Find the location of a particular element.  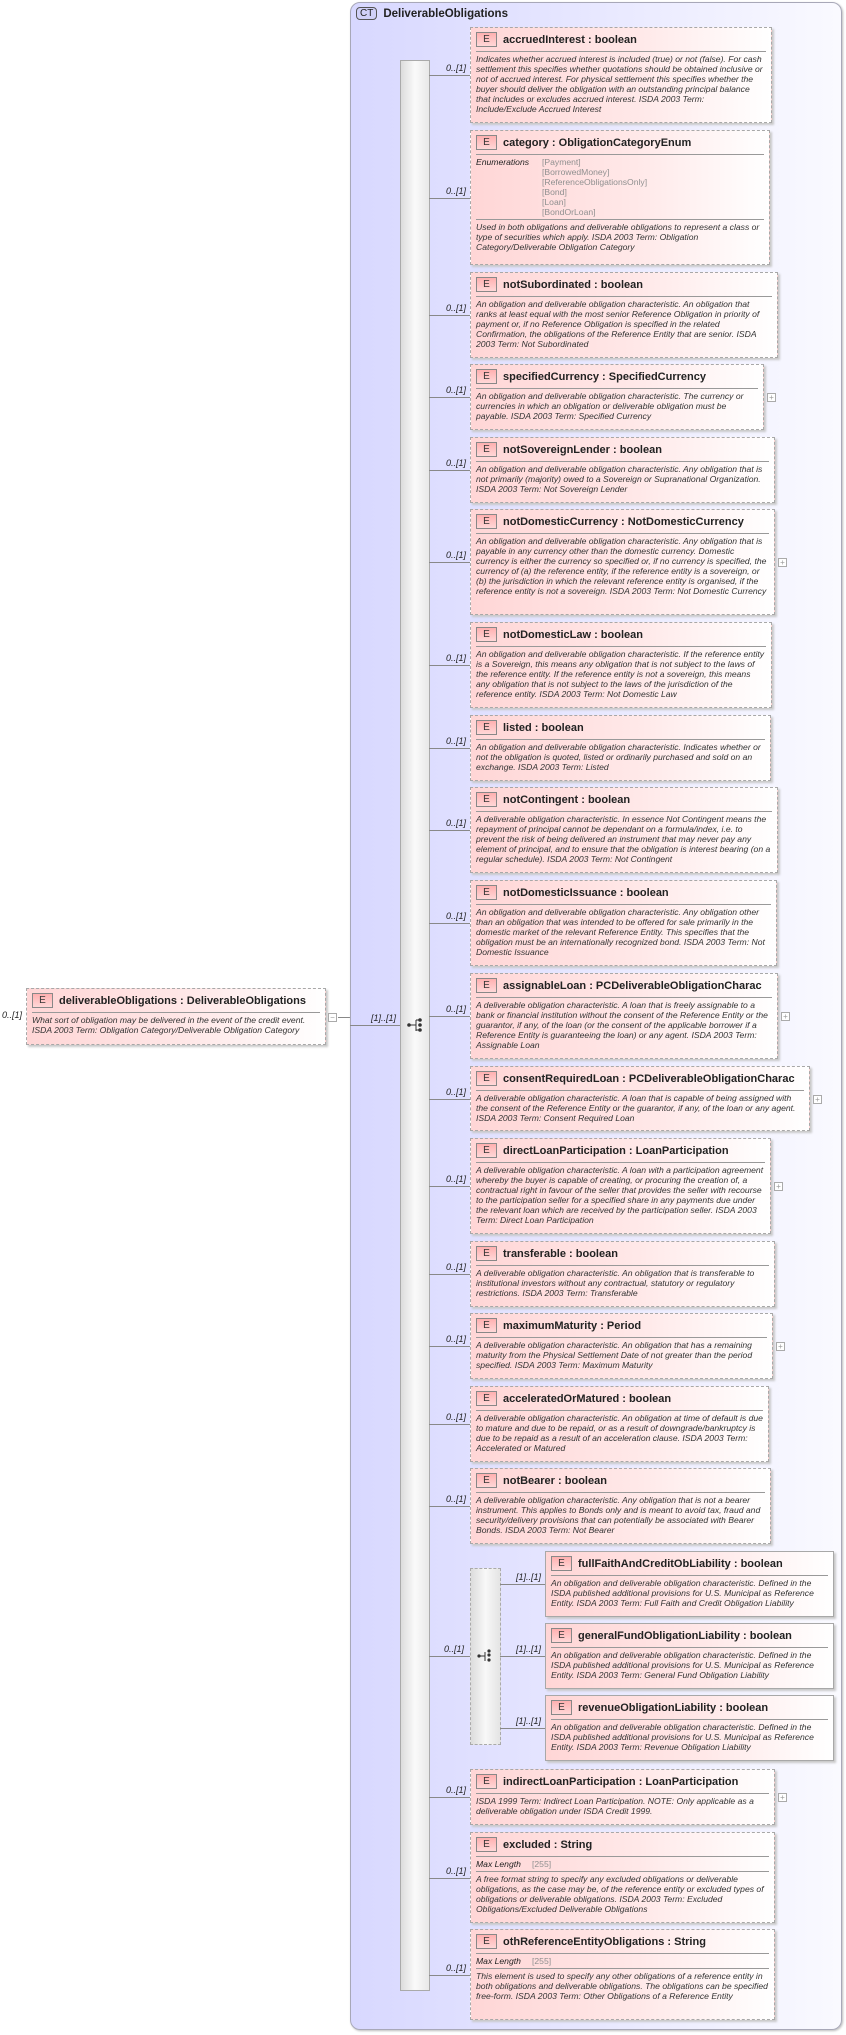

ct-title: DeliverableObligations is located at coordinates (445, 13).